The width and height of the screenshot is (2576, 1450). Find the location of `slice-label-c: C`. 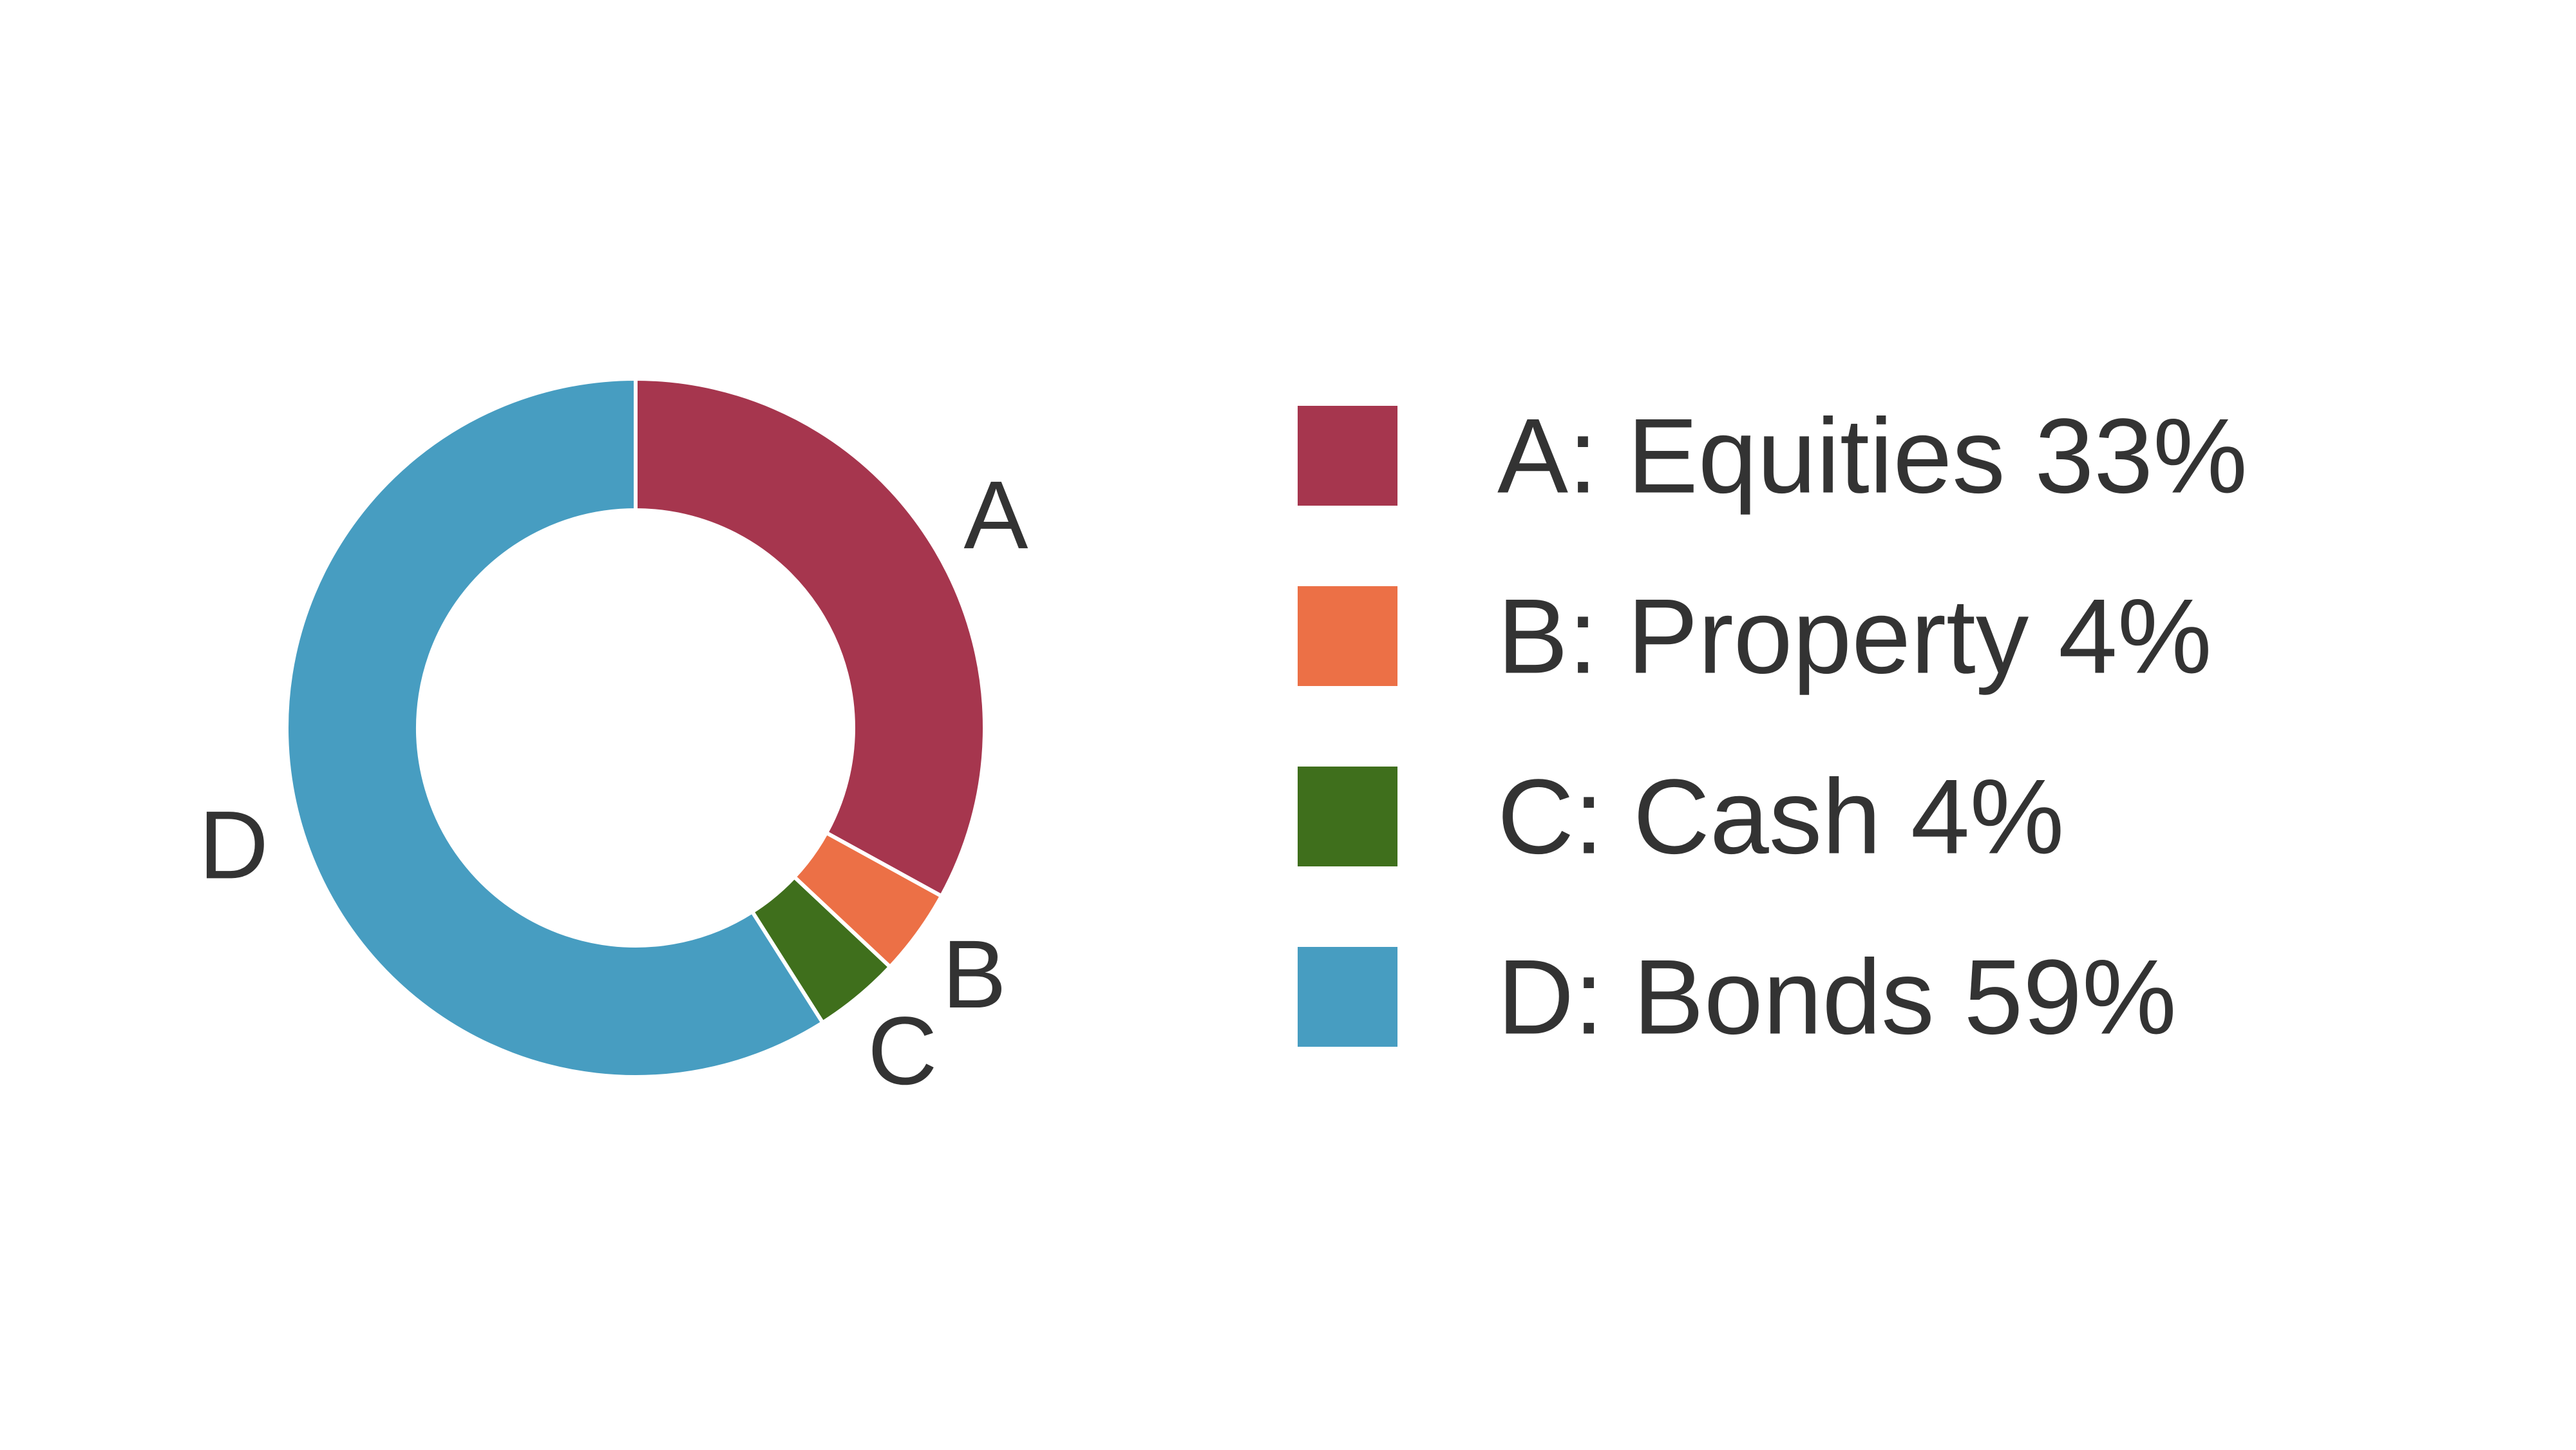

slice-label-c: C is located at coordinates (902, 1051).